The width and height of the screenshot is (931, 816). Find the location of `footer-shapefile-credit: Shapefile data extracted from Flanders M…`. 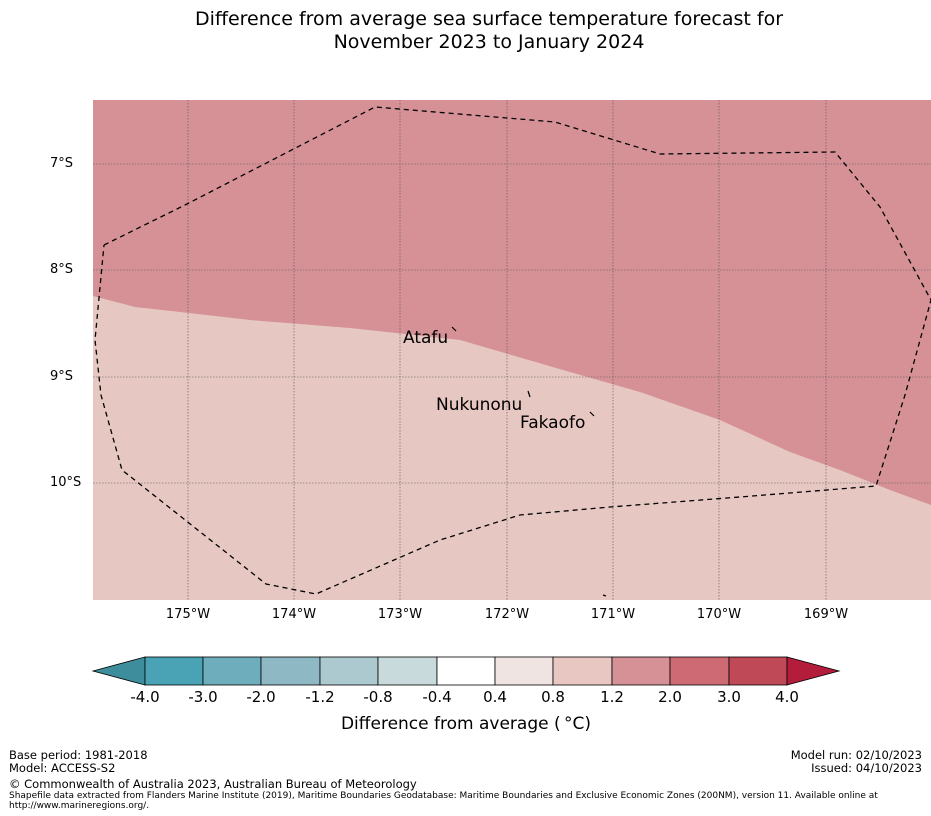

footer-shapefile-credit: Shapefile data extracted from Flanders M… is located at coordinates (466, 801).